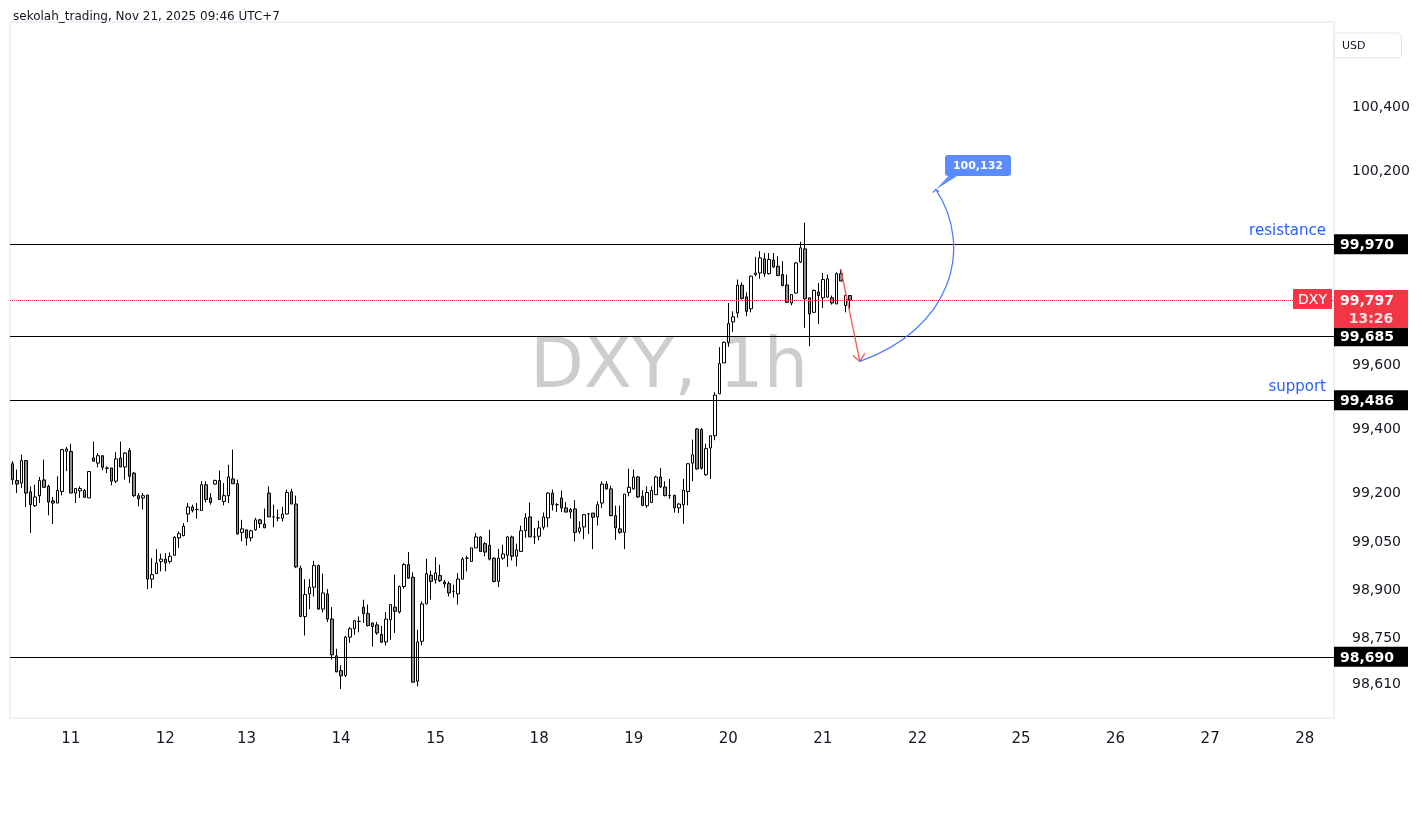 Image resolution: width=1422 pixels, height=813 pixels. I want to click on y-tick-label: 99,200, so click(1376, 492).